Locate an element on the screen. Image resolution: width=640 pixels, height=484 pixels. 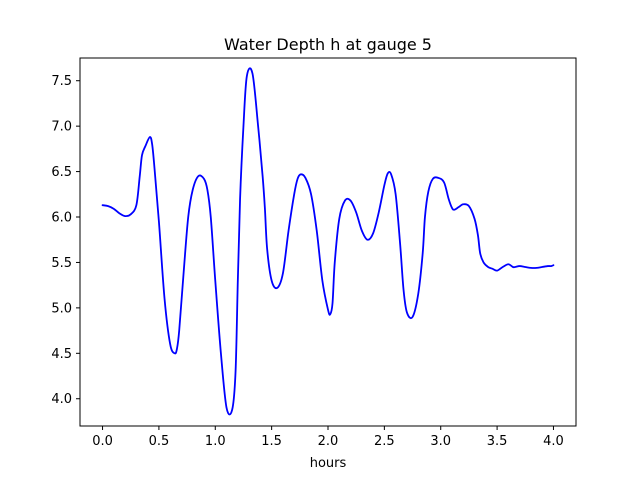
chart-title: Water Depth h at gauge 5 is located at coordinates (328, 44).